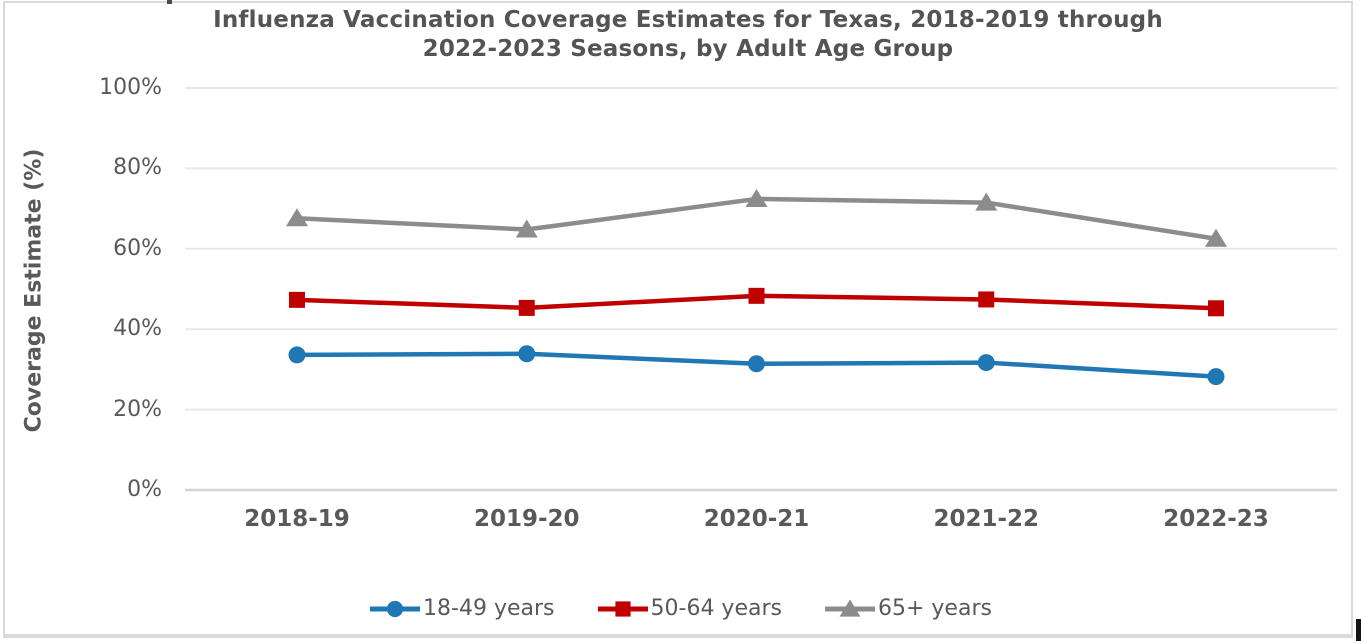 The height and width of the screenshot is (644, 1361). Describe the element at coordinates (144, 489) in the screenshot. I see `y-tick-label-0: 0%` at that location.